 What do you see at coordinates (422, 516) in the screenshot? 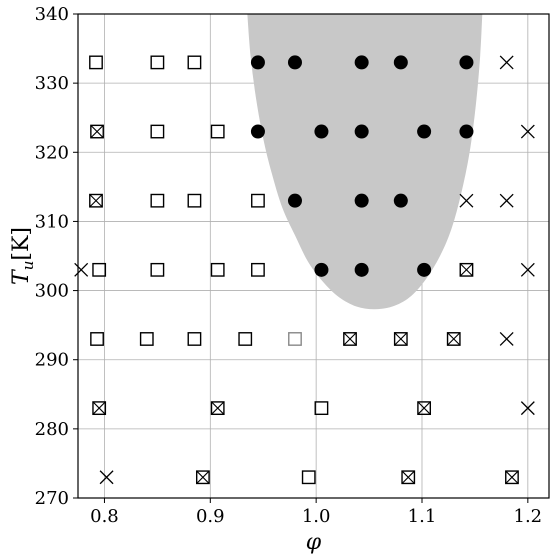
I see `x-tick-label: 1.1` at bounding box center [422, 516].